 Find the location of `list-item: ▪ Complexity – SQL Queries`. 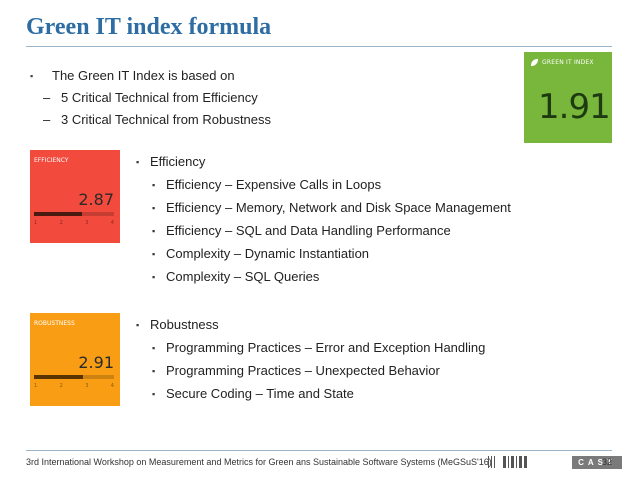

list-item: ▪ Complexity – SQL Queries is located at coordinates (236, 276).